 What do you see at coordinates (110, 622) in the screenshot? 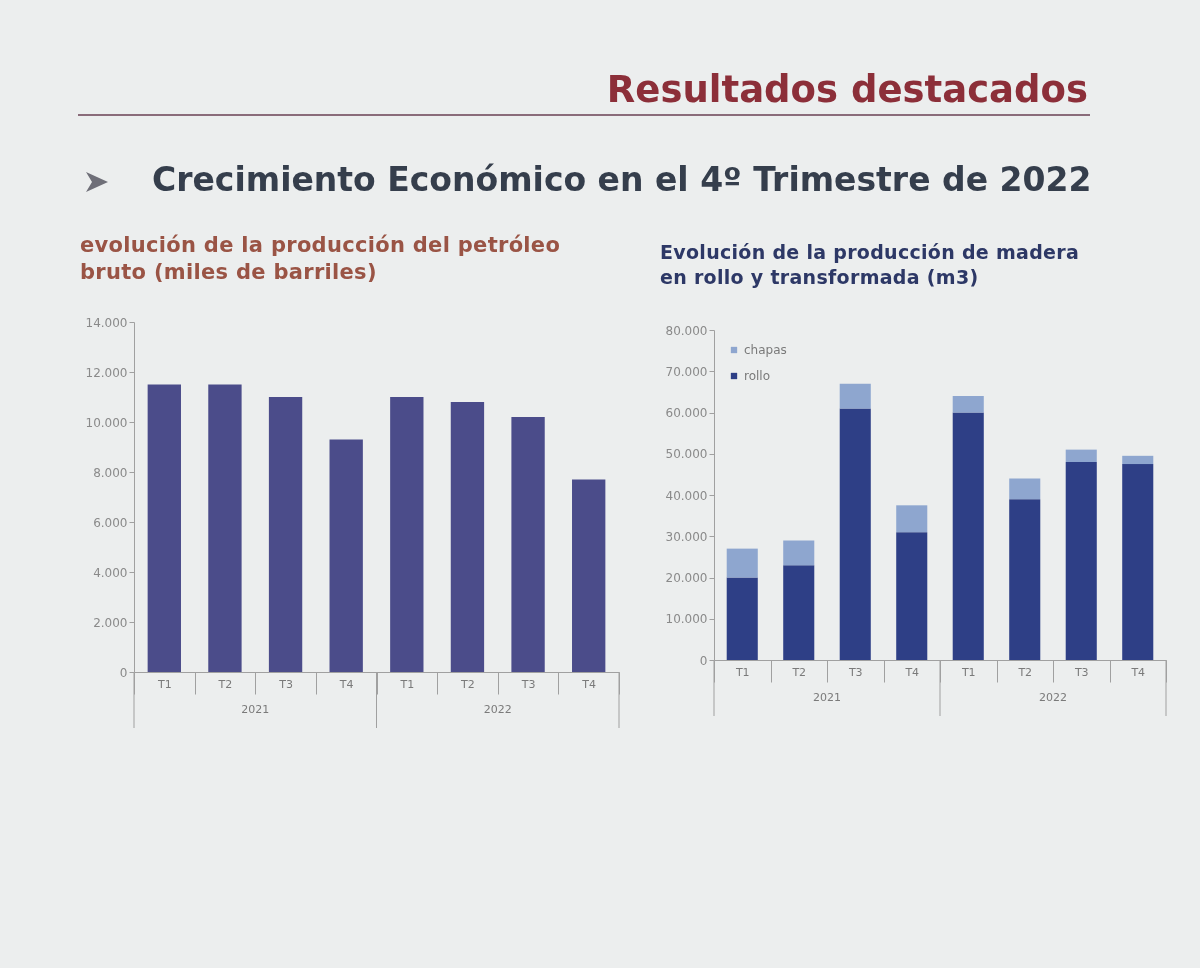
I see `y-tick-label: 2.000` at bounding box center [110, 622].